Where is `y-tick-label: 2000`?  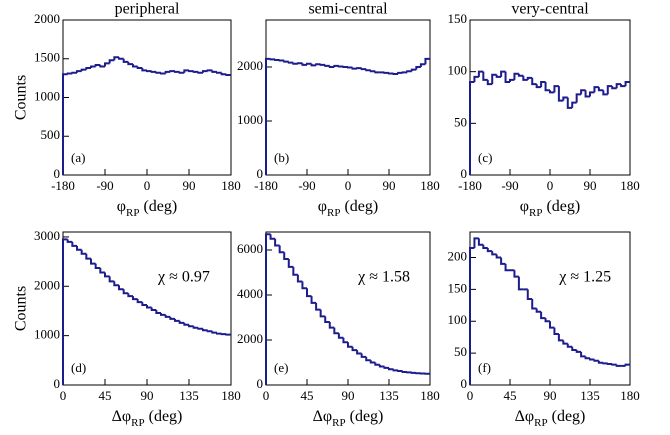
y-tick-label: 2000 is located at coordinates (47, 18).